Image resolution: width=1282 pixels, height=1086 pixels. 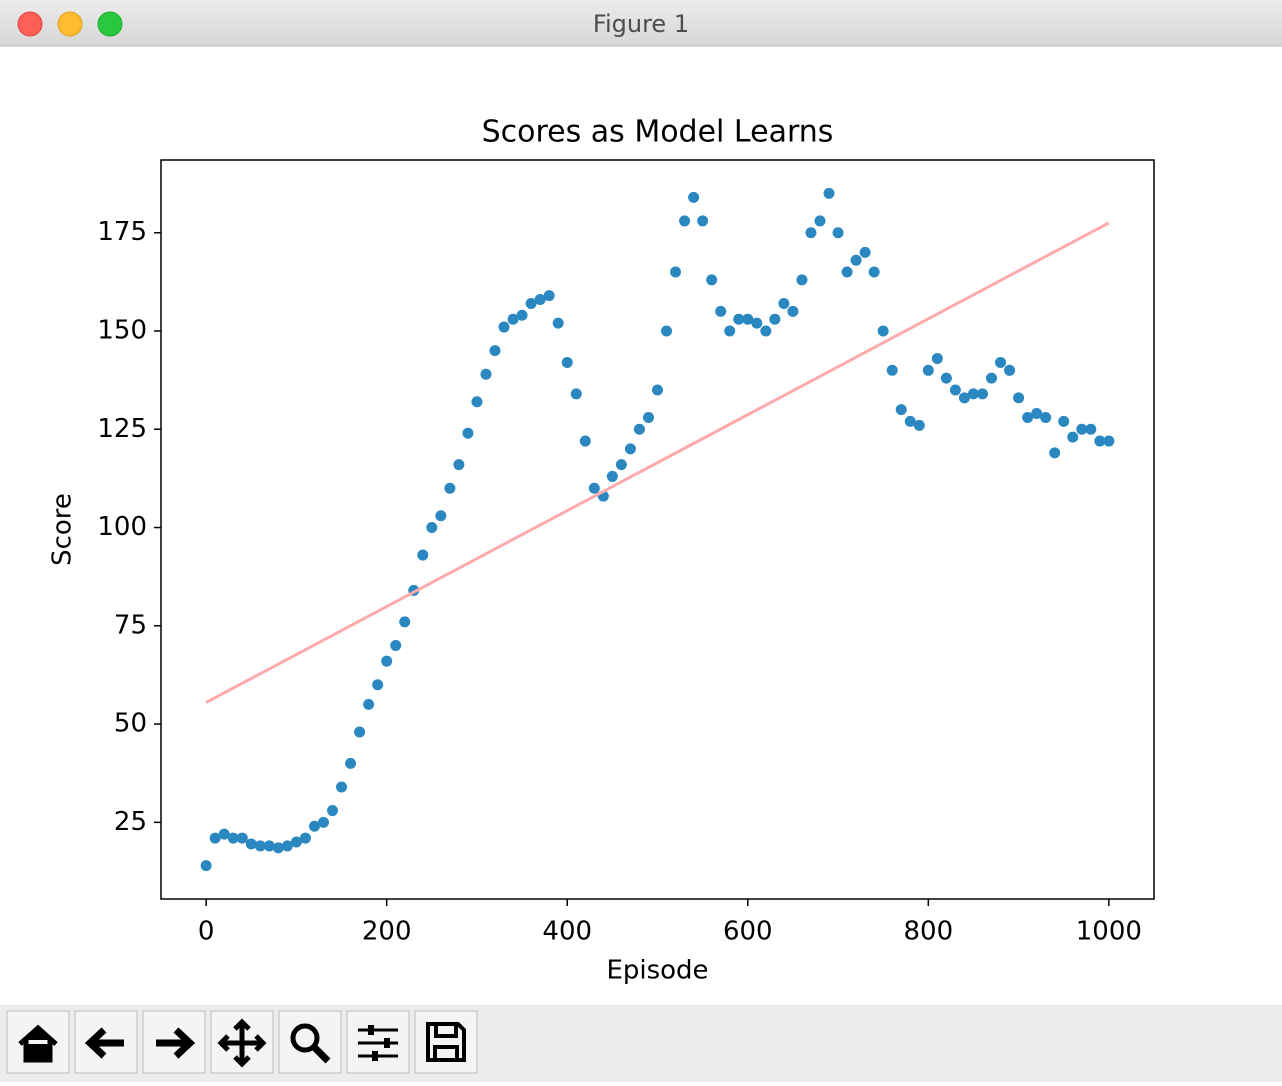 What do you see at coordinates (176, 1043) in the screenshot?
I see `forward-icon` at bounding box center [176, 1043].